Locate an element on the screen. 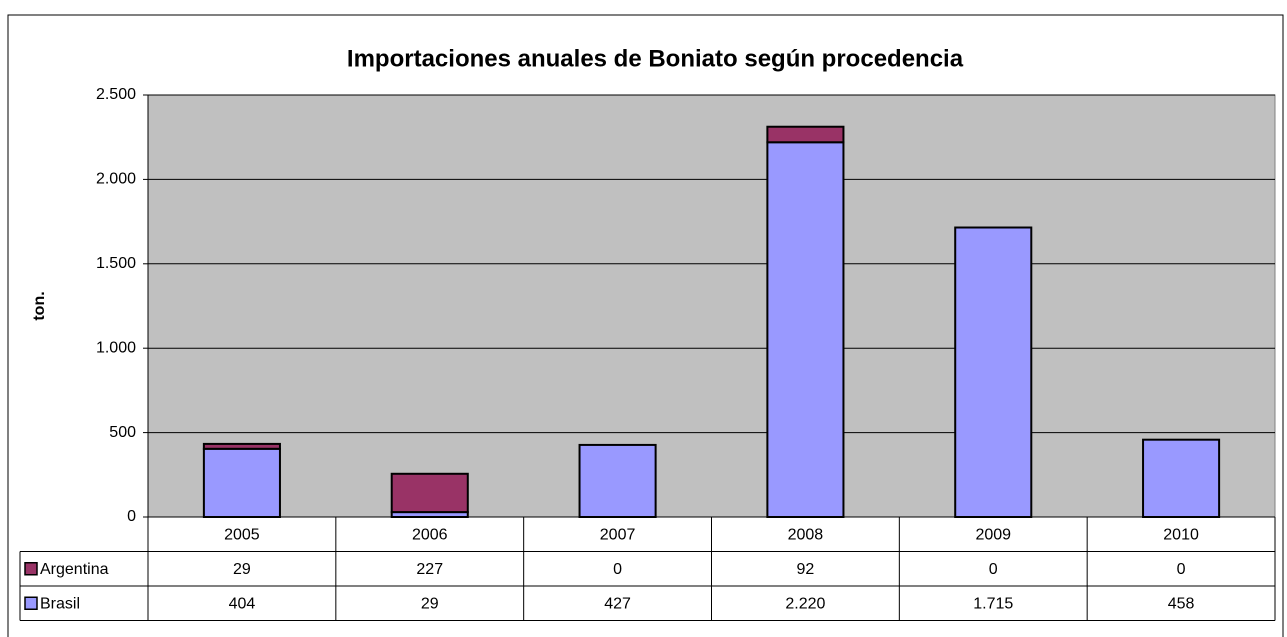  table-value: 458 is located at coordinates (1181, 603).